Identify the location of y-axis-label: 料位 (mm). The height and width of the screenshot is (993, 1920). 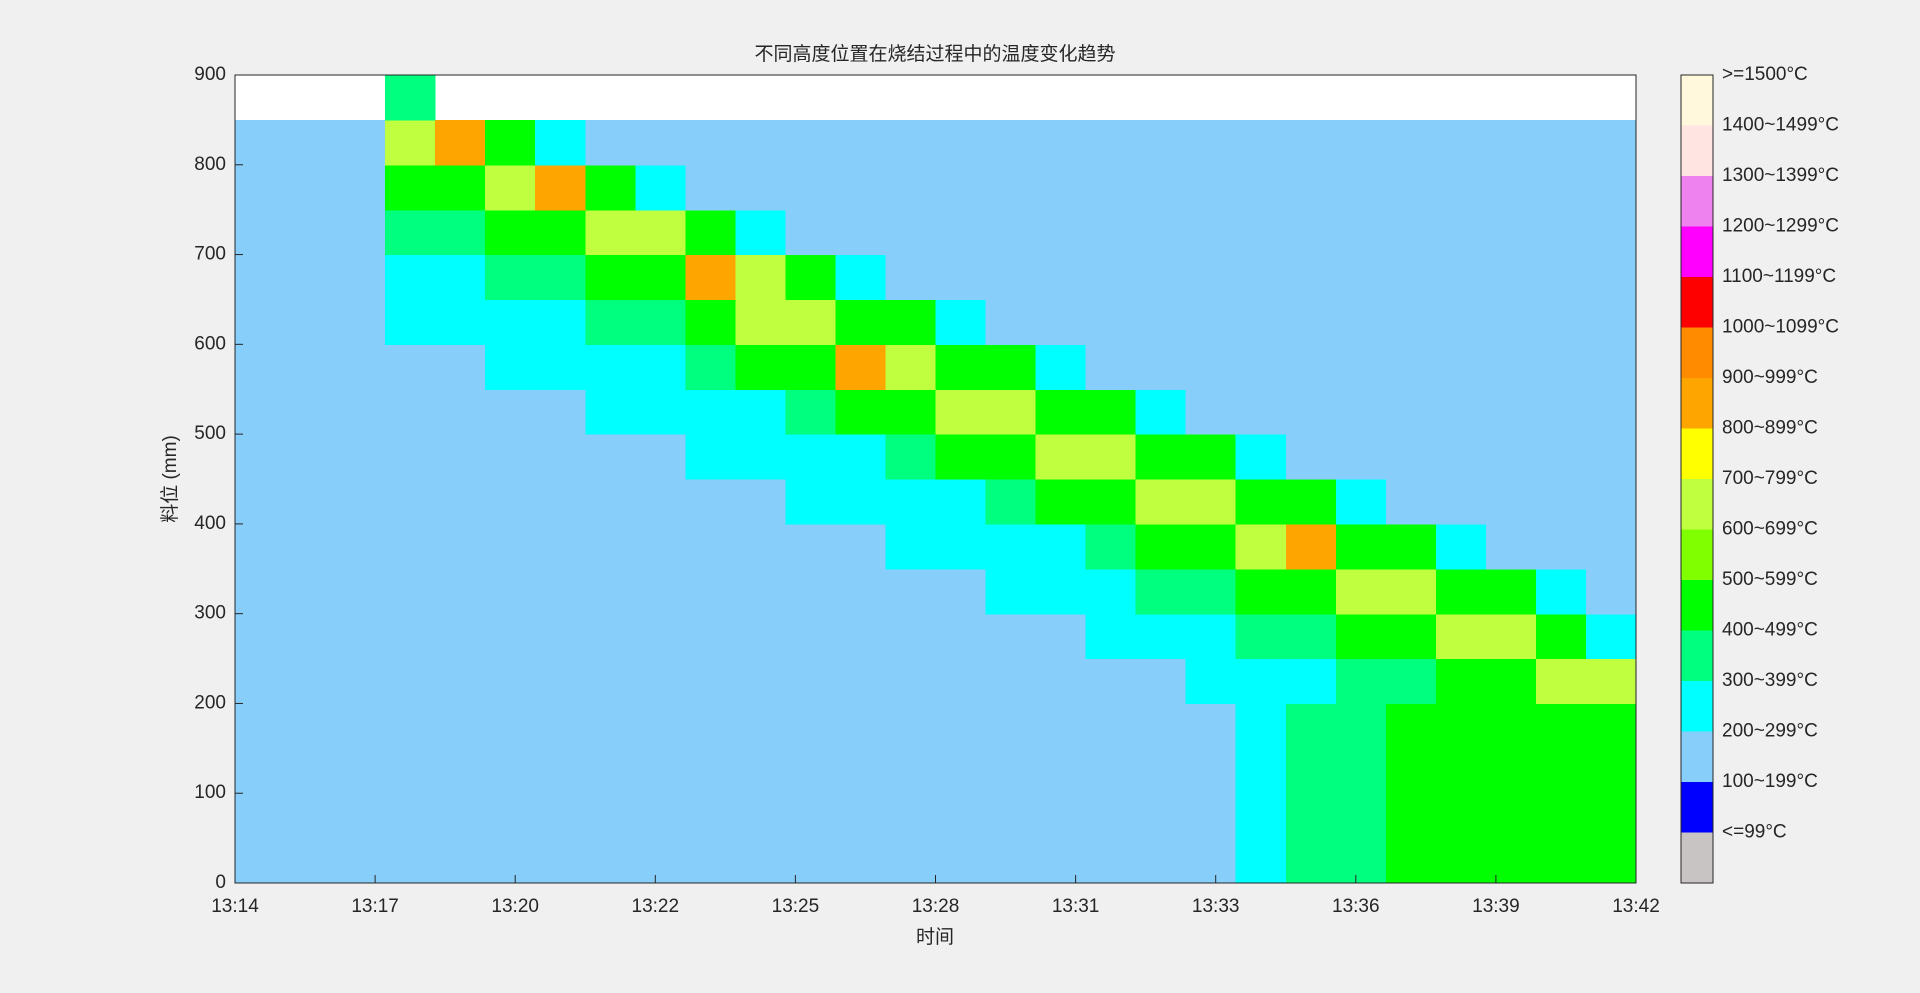
(170, 479).